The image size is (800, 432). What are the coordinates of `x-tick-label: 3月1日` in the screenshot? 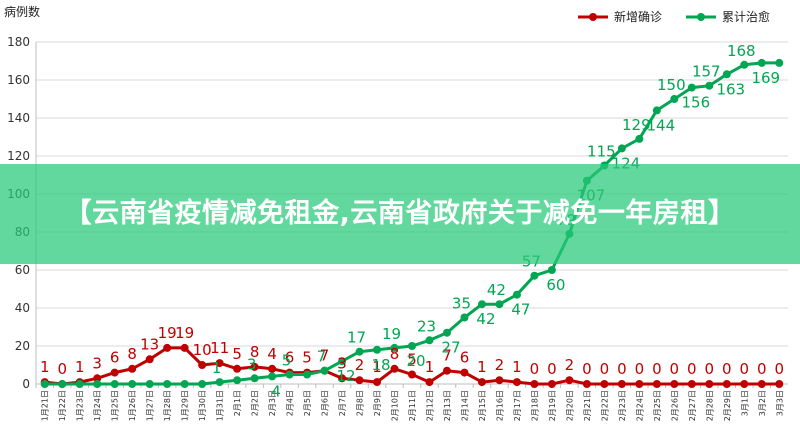 It's located at (744, 403).